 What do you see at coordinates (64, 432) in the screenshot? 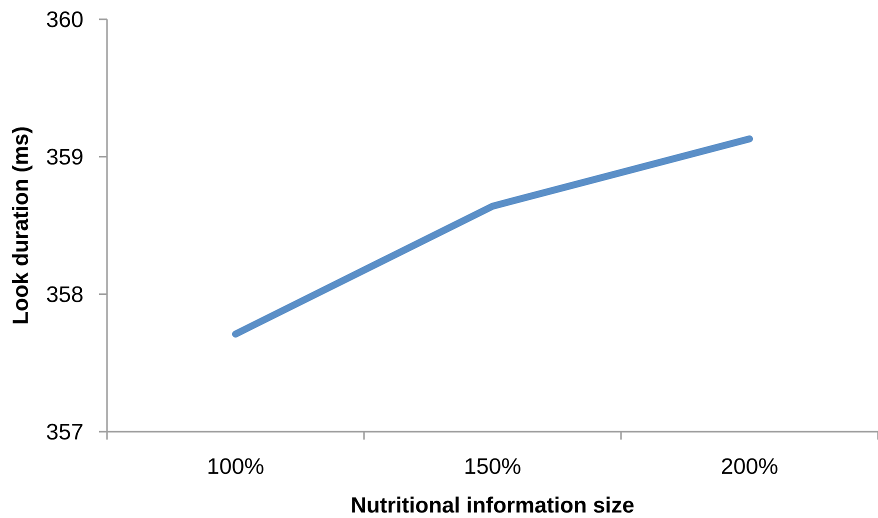
I see `y-tick-label: 357` at bounding box center [64, 432].